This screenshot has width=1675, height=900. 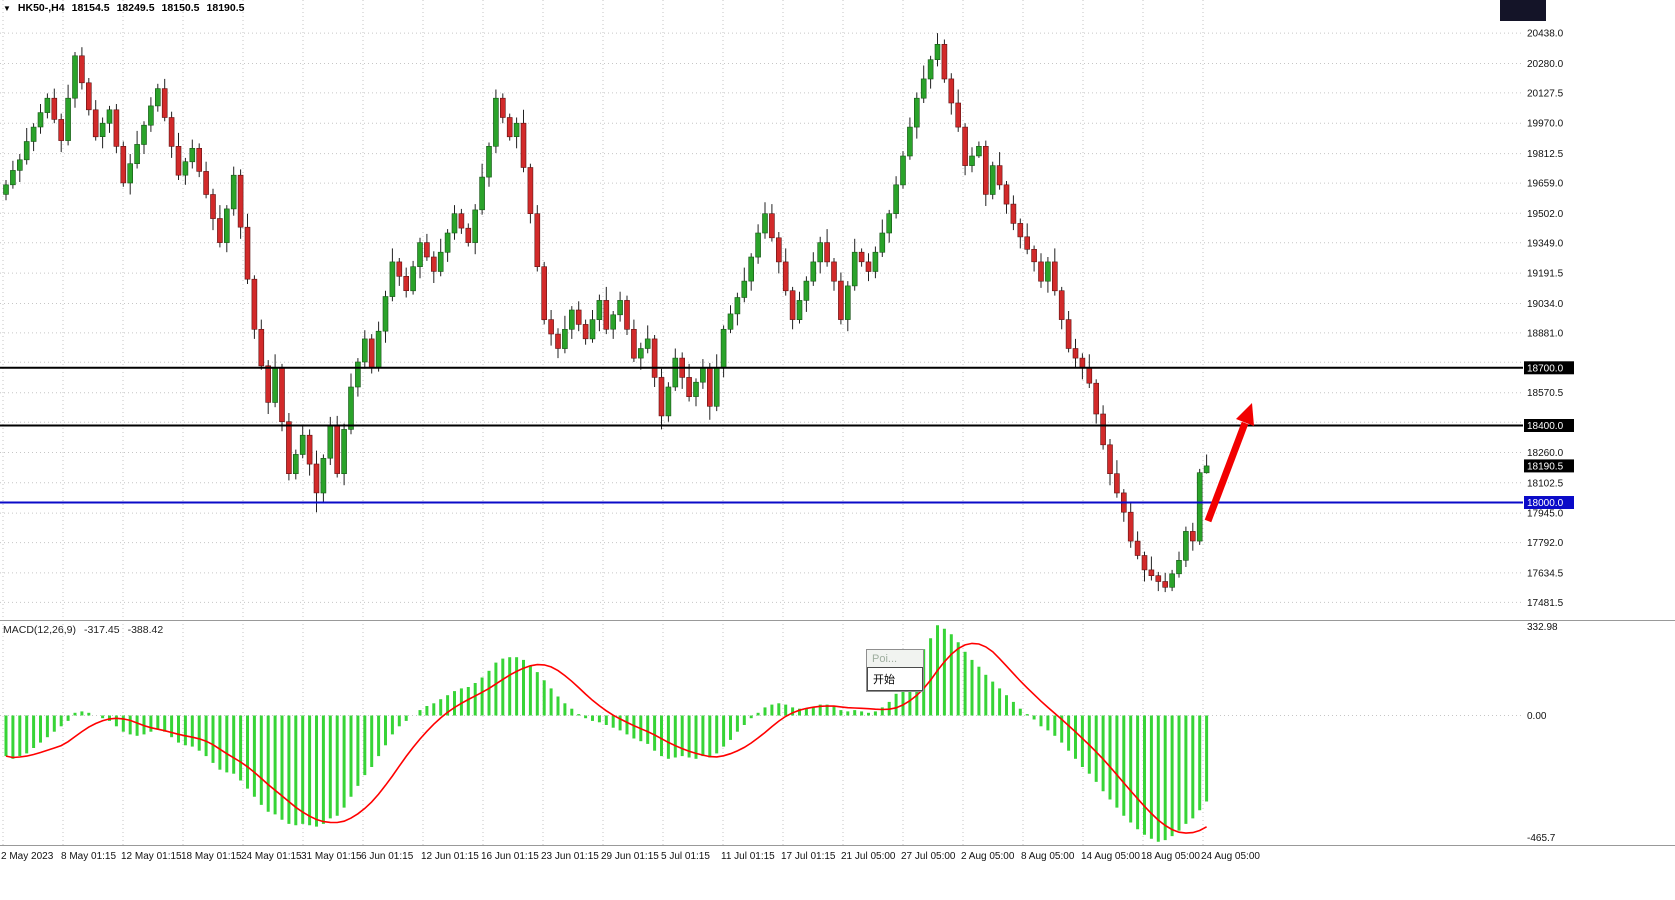 What do you see at coordinates (1542, 627) in the screenshot?
I see `svg-text: 332.98` at bounding box center [1542, 627].